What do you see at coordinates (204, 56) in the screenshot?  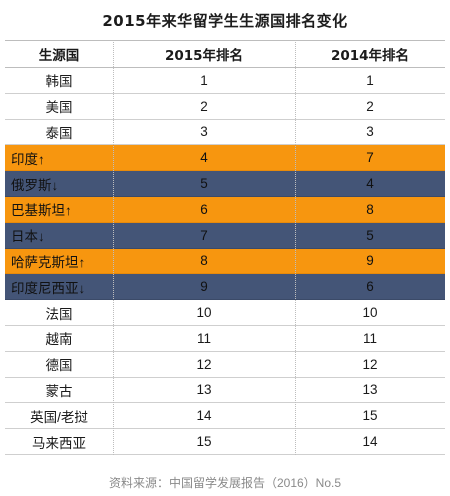 I see `header-rank-2015: 2015年排名` at bounding box center [204, 56].